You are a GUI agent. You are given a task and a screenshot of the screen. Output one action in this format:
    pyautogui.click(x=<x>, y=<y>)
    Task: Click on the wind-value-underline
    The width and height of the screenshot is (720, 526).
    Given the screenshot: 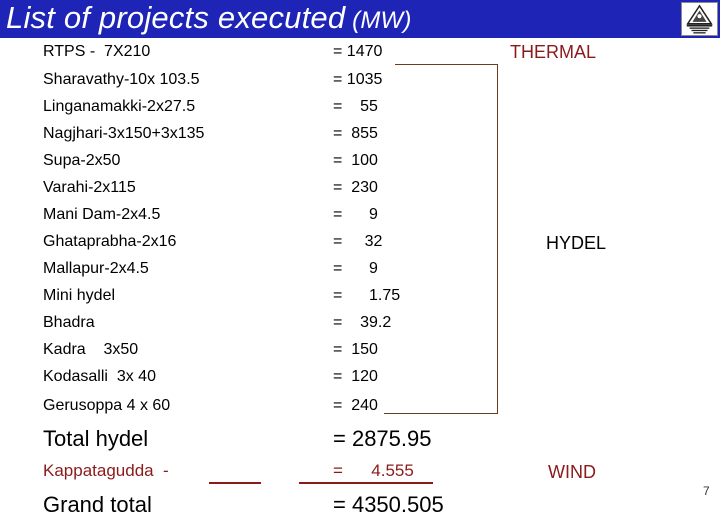 What is the action you would take?
    pyautogui.click(x=366, y=483)
    